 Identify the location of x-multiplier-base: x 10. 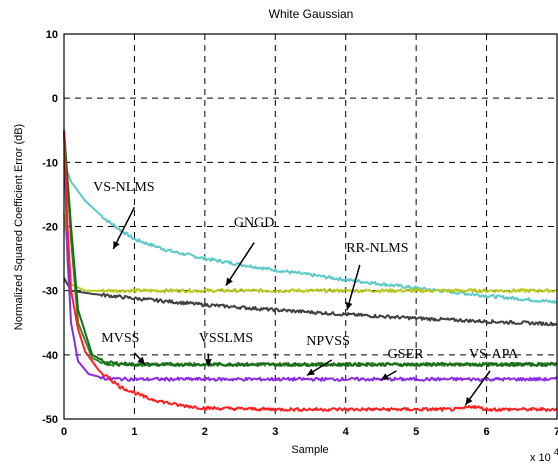
(540, 458).